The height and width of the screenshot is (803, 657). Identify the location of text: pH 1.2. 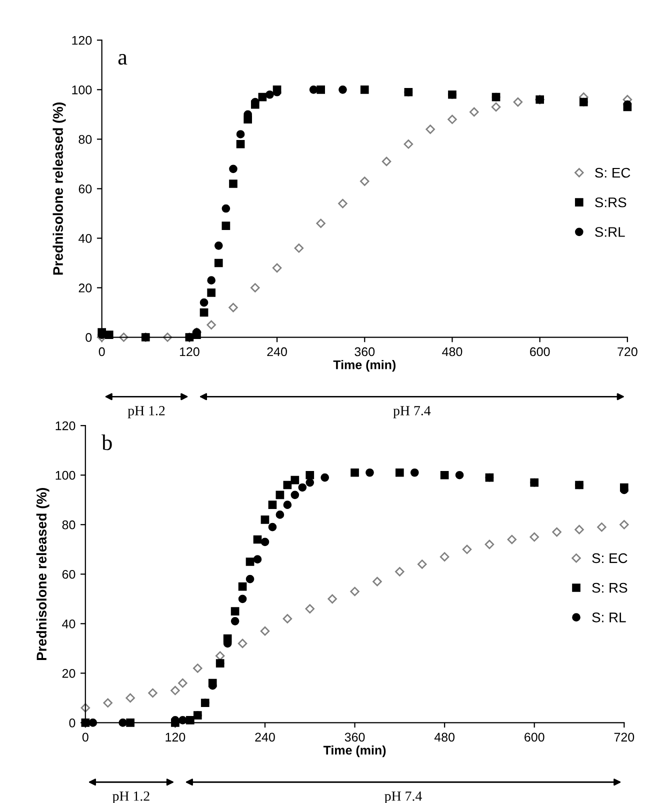
(146, 412).